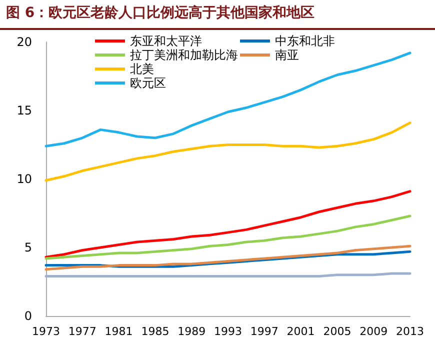  What do you see at coordinates (166, 41) in the screenshot?
I see `legend-label: 东亚和太平洋` at bounding box center [166, 41].